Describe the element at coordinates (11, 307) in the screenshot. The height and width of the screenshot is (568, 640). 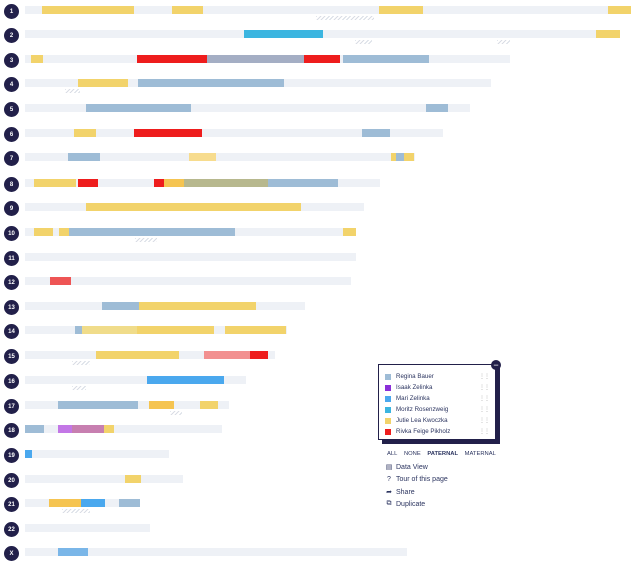
I see `chromosome-badge: 13` at that location.